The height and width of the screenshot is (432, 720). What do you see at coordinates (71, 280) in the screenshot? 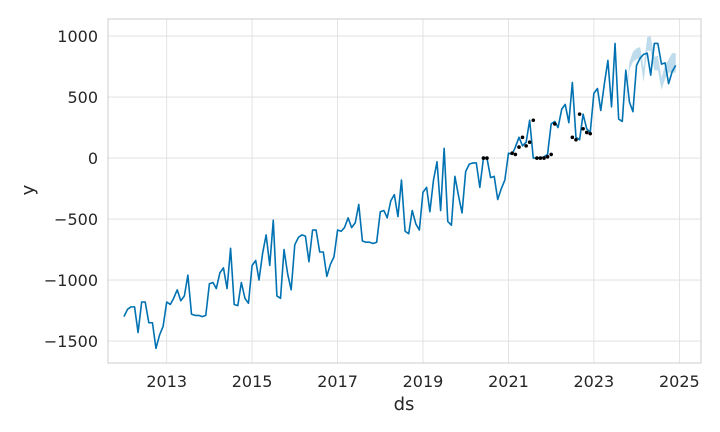
I see `y-tick-label: −1000` at bounding box center [71, 280].